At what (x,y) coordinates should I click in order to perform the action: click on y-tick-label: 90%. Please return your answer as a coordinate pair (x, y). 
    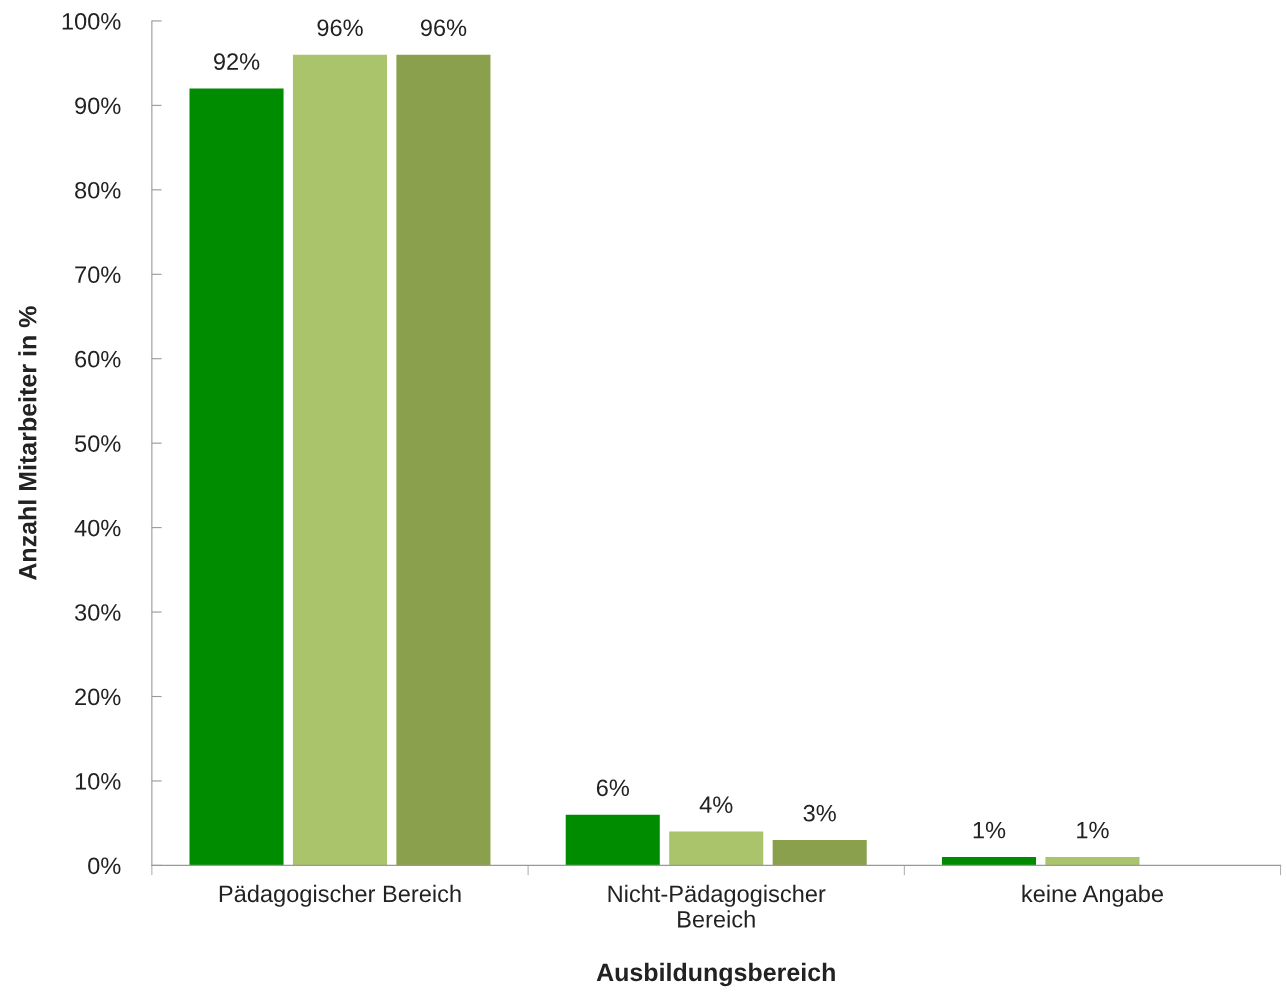
    Looking at the image, I should click on (98, 106).